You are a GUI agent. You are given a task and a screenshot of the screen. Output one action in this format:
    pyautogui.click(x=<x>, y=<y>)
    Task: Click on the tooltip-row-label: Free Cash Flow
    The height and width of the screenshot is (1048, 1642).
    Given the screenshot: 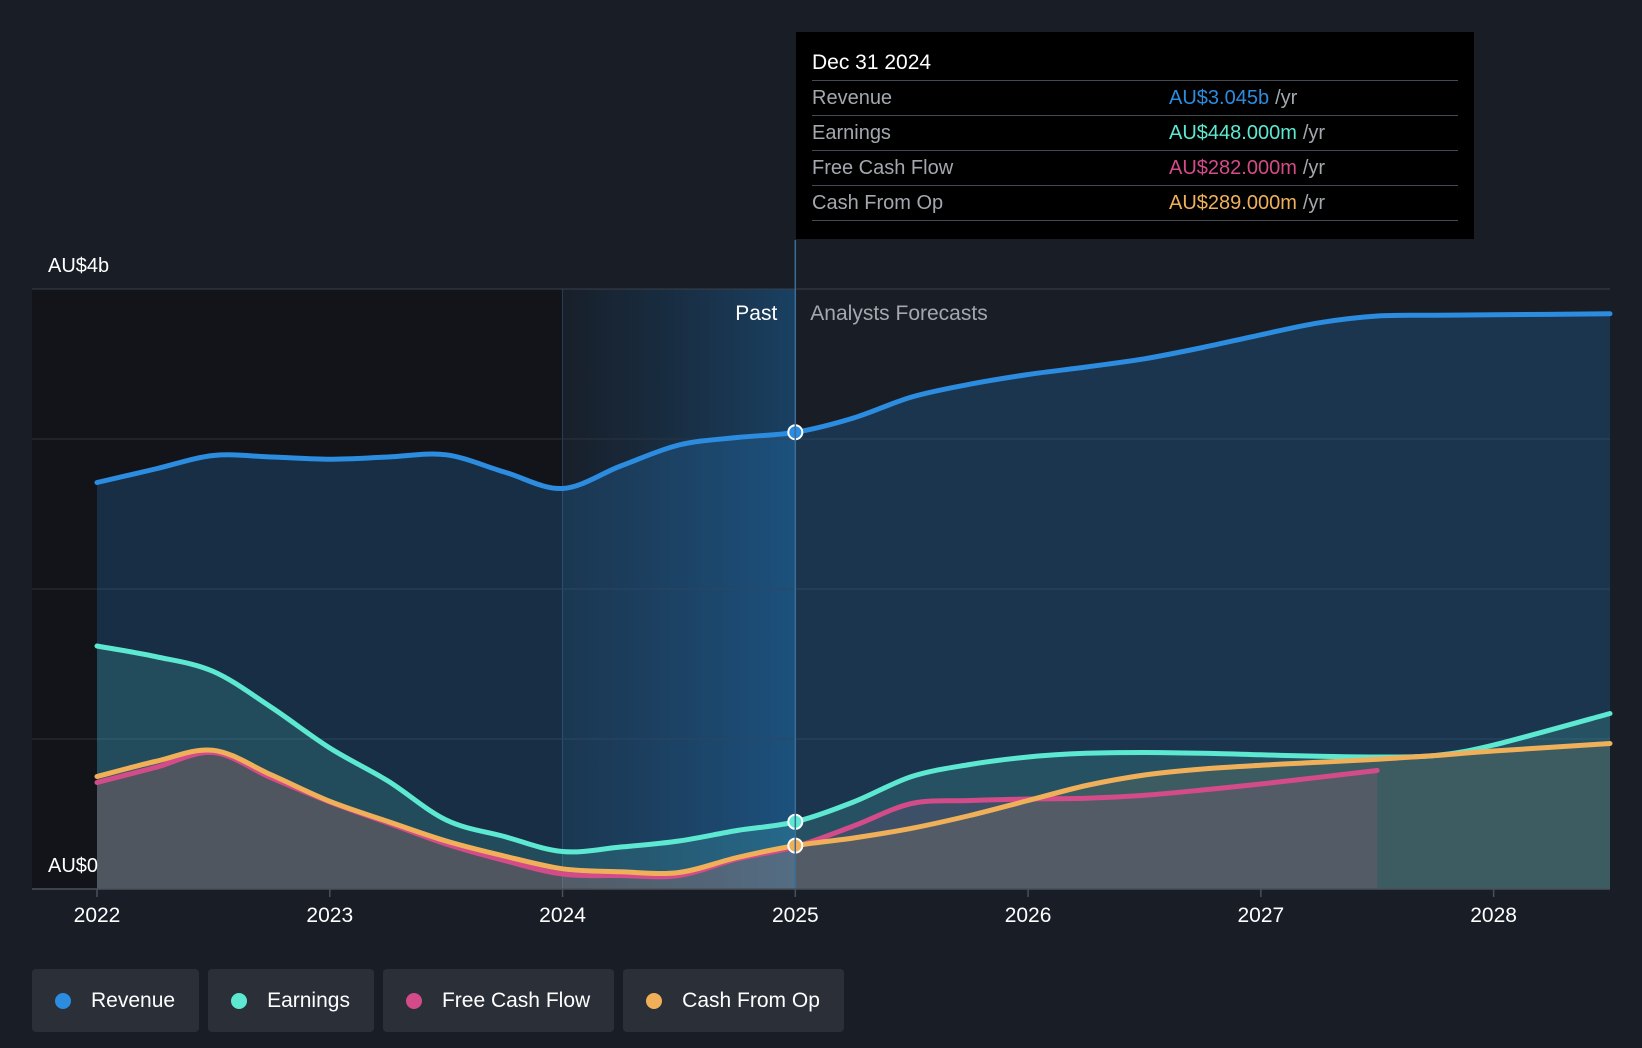 What is the action you would take?
    pyautogui.click(x=883, y=168)
    